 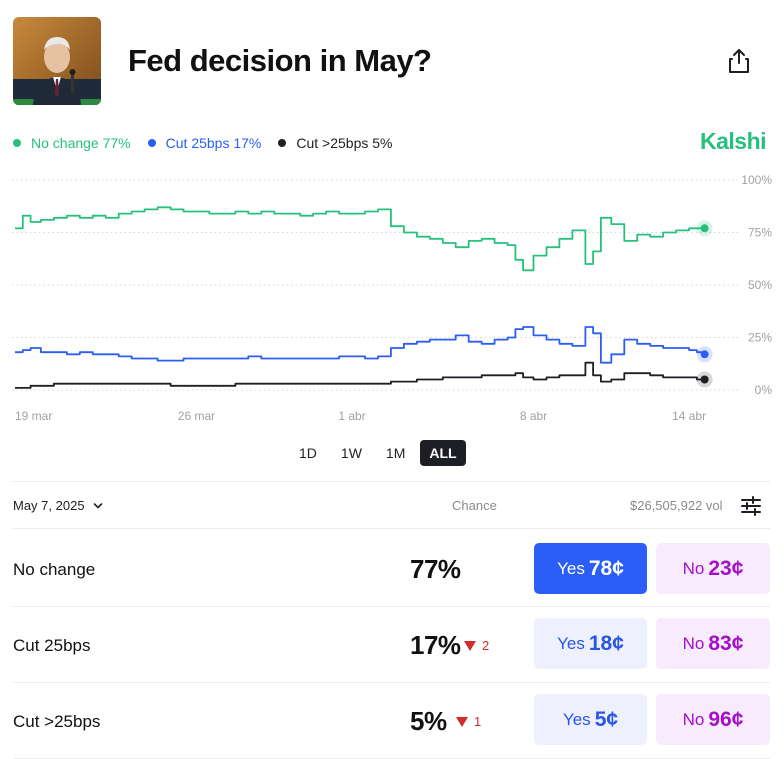 What do you see at coordinates (391, 568) in the screenshot?
I see `outcome-row-no-change: No change 77% Yes 78¢ No 23¢` at bounding box center [391, 568].